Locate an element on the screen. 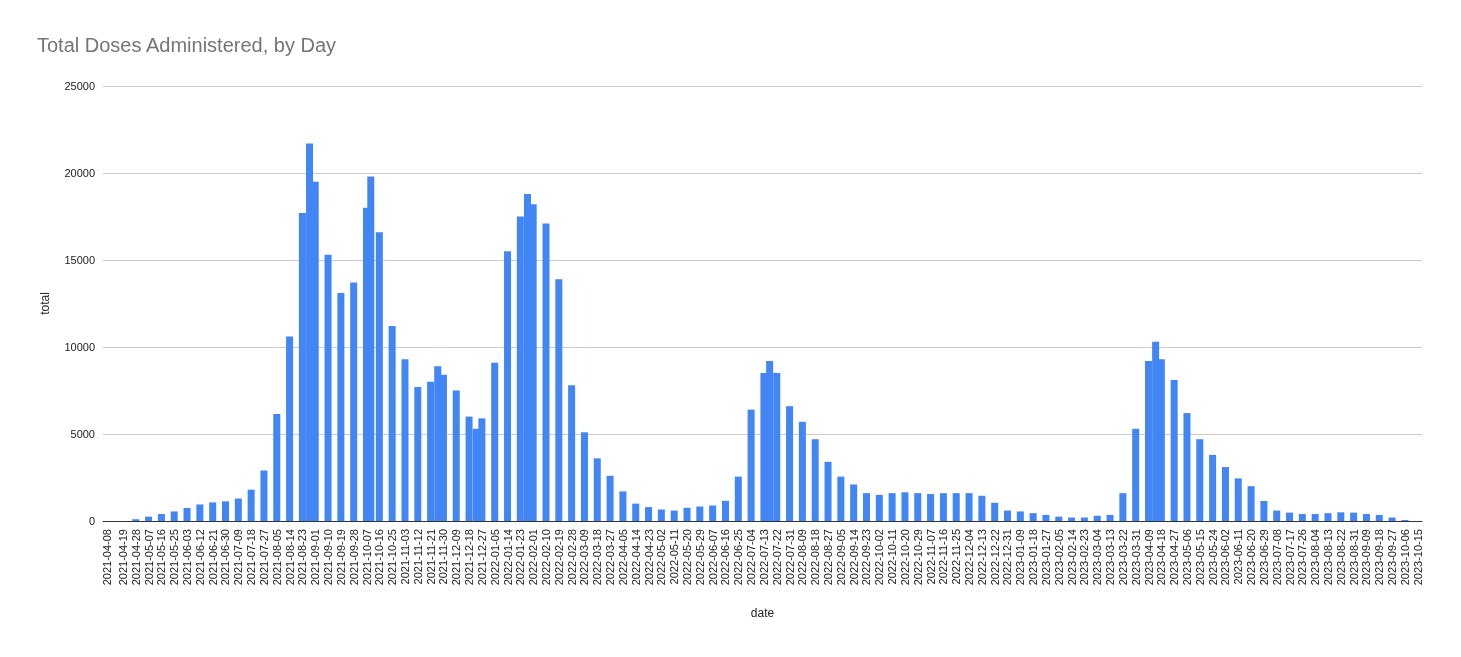 This screenshot has width=1461, height=657. x-tick-label: 2021-09-01 is located at coordinates (315, 557).